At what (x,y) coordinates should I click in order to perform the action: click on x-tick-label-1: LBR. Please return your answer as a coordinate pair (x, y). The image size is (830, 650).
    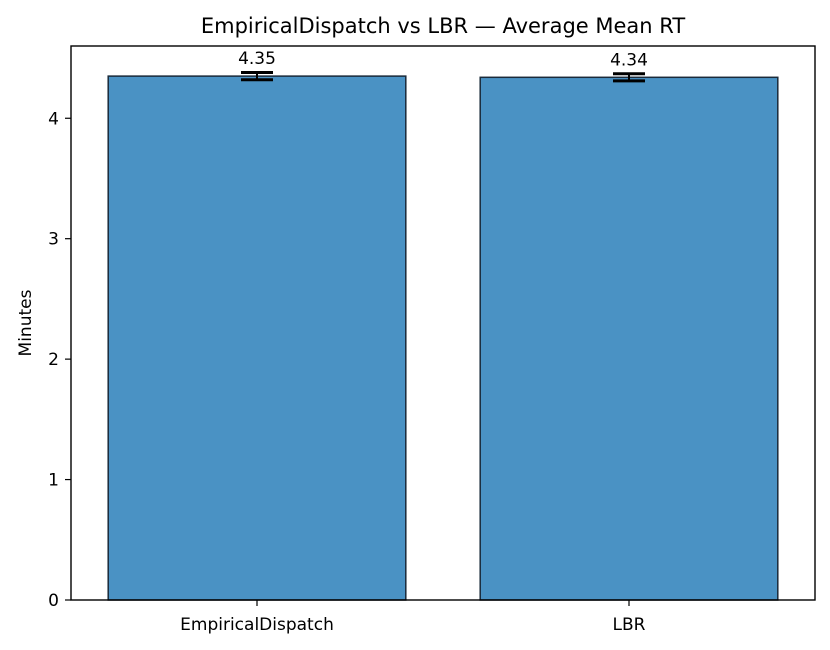
    Looking at the image, I should click on (629, 625).